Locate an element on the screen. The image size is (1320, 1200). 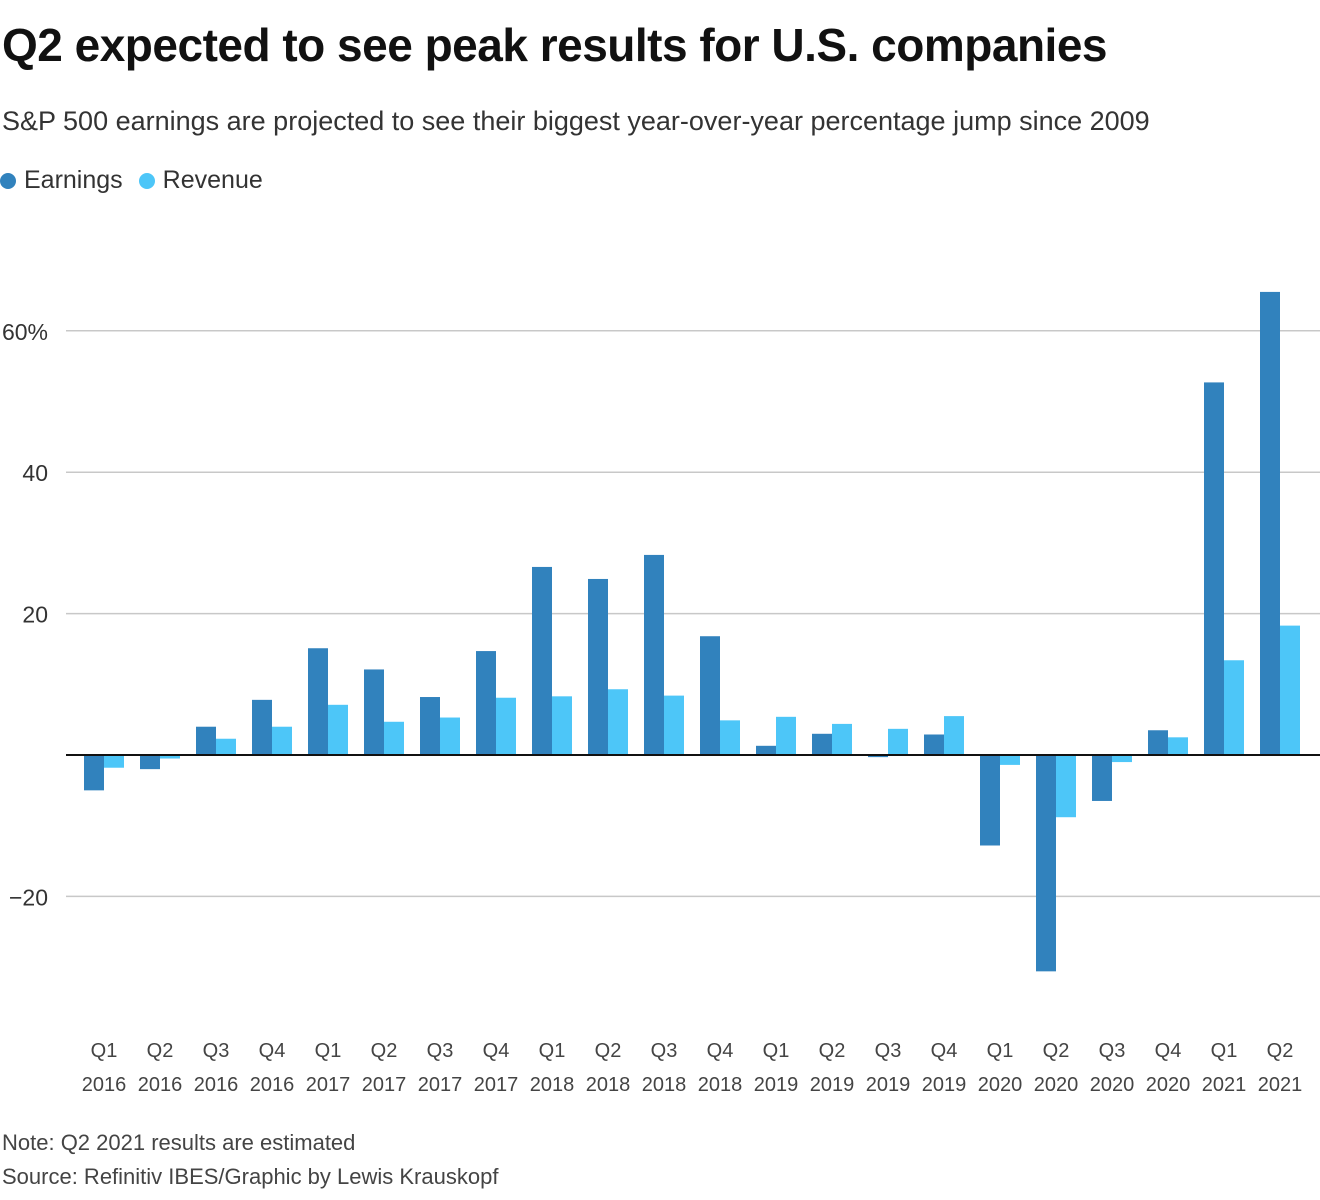
bar-earnings-q2-2020 is located at coordinates (1046, 863).